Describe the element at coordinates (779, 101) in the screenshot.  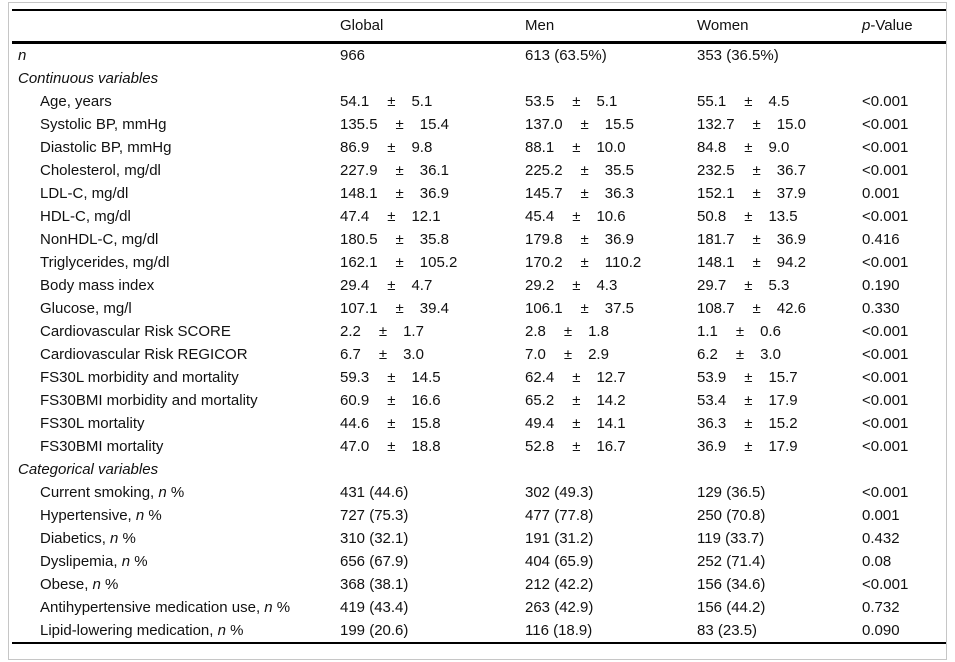
I see `cell-women: 55.1 ±4.5` at that location.